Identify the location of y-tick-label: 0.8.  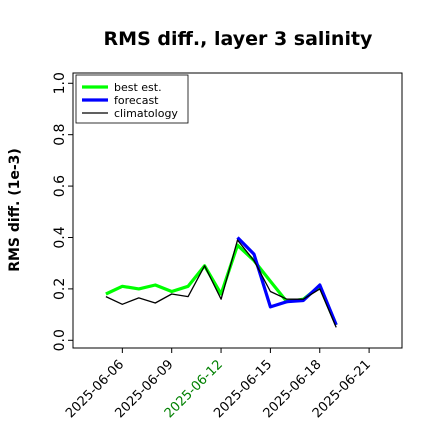
(60, 135).